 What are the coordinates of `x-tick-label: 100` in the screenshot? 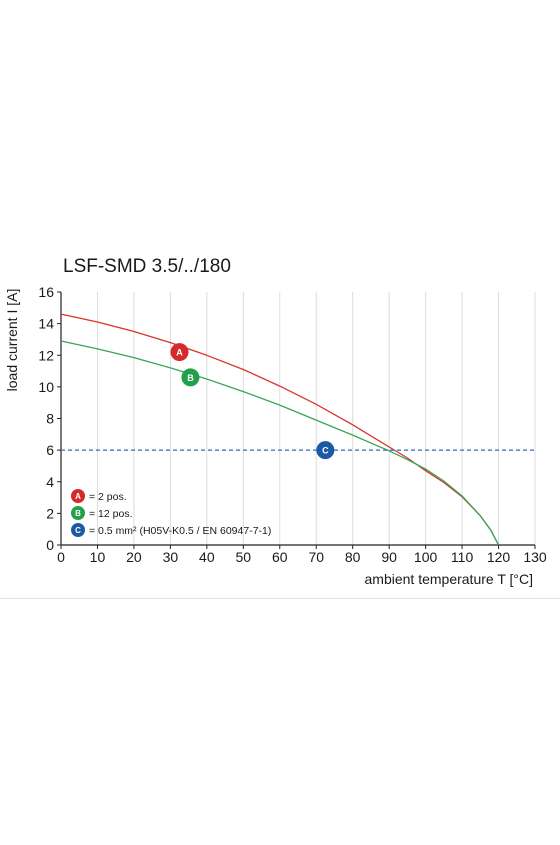 It's located at (426, 557).